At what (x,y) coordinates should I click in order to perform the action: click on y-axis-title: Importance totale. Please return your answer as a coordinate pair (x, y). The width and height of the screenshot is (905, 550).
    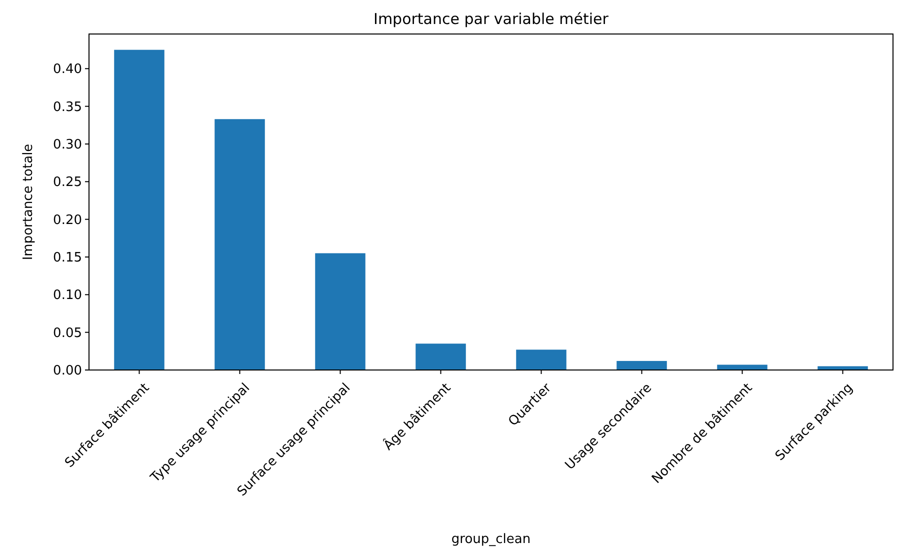
    Looking at the image, I should click on (28, 202).